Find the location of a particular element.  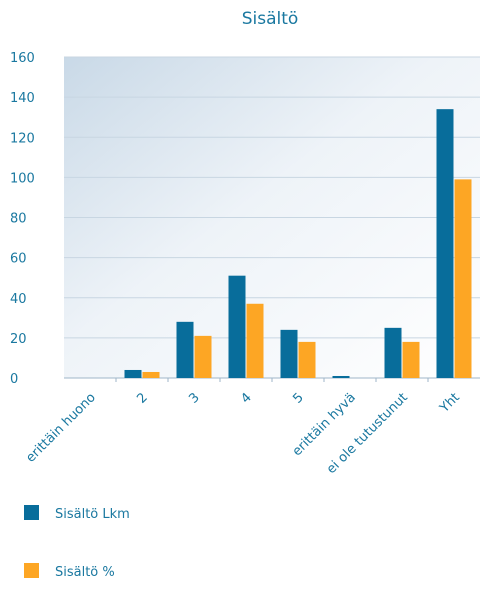

y-tick-label: 140 is located at coordinates (22, 98).